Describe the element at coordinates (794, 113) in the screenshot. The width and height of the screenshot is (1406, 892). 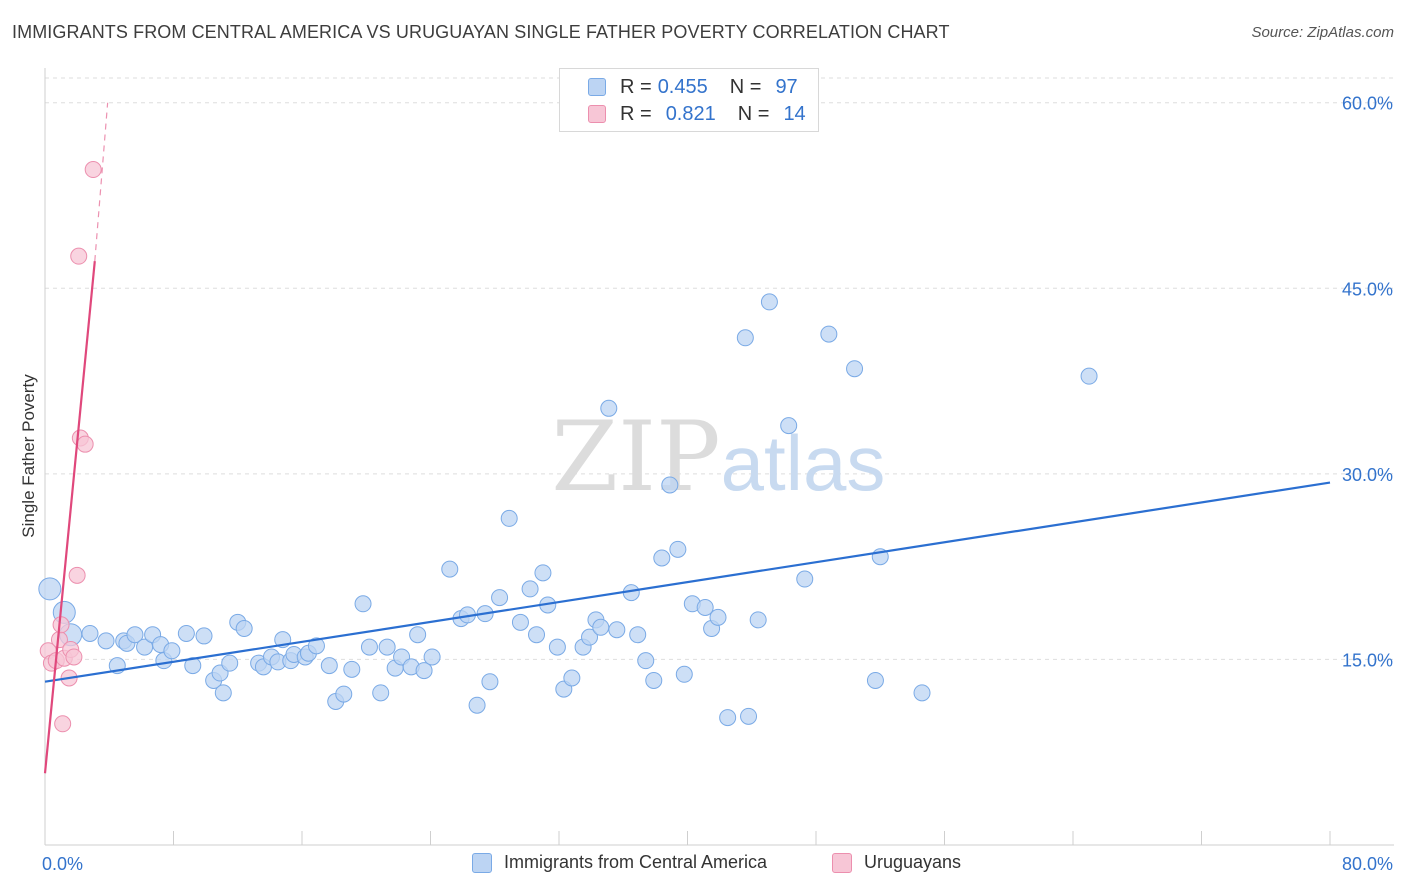
I see `n-value: 14` at that location.